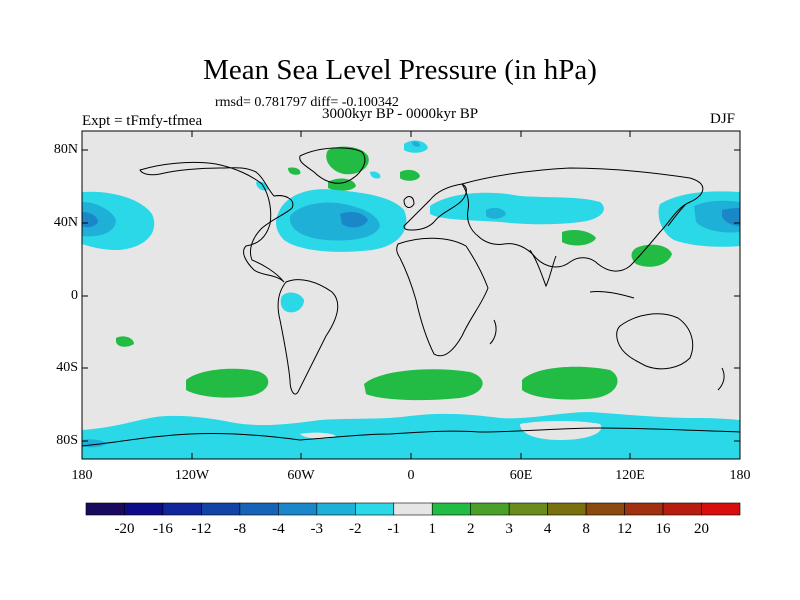  What do you see at coordinates (409, 202) in the screenshot?
I see `coast-uk` at bounding box center [409, 202].